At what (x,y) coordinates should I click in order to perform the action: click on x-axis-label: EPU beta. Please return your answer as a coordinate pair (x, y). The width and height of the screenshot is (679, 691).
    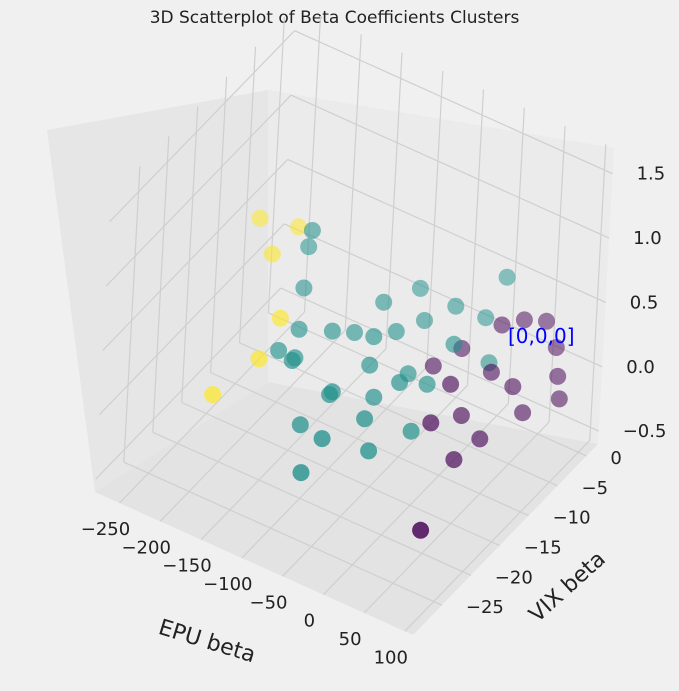
    Looking at the image, I should click on (206, 641).